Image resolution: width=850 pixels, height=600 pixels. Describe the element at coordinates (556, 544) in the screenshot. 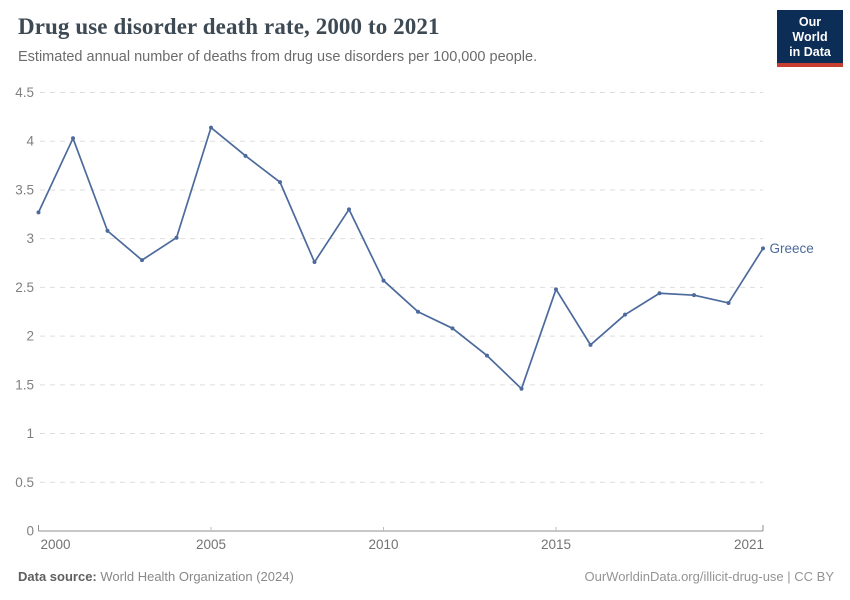

I see `x-axis-tick-label: 2015` at that location.